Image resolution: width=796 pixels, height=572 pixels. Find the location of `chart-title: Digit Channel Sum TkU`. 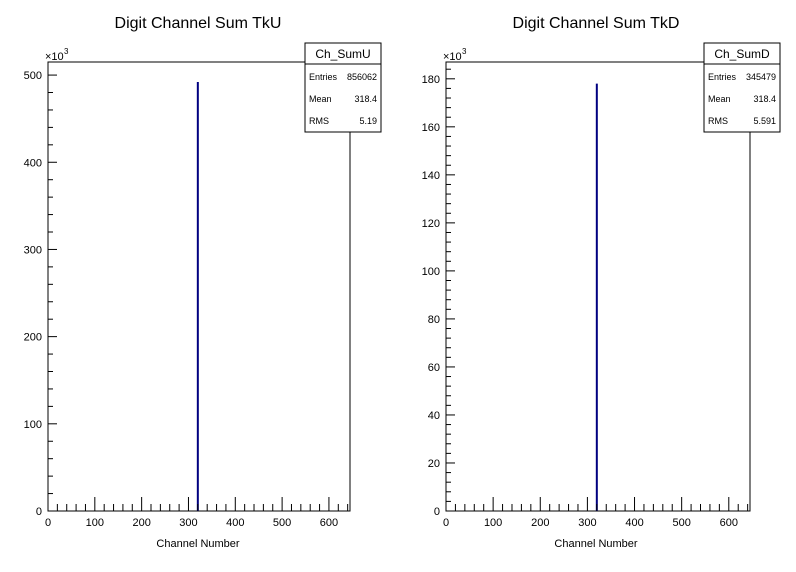

chart-title: Digit Channel Sum TkU is located at coordinates (198, 23).